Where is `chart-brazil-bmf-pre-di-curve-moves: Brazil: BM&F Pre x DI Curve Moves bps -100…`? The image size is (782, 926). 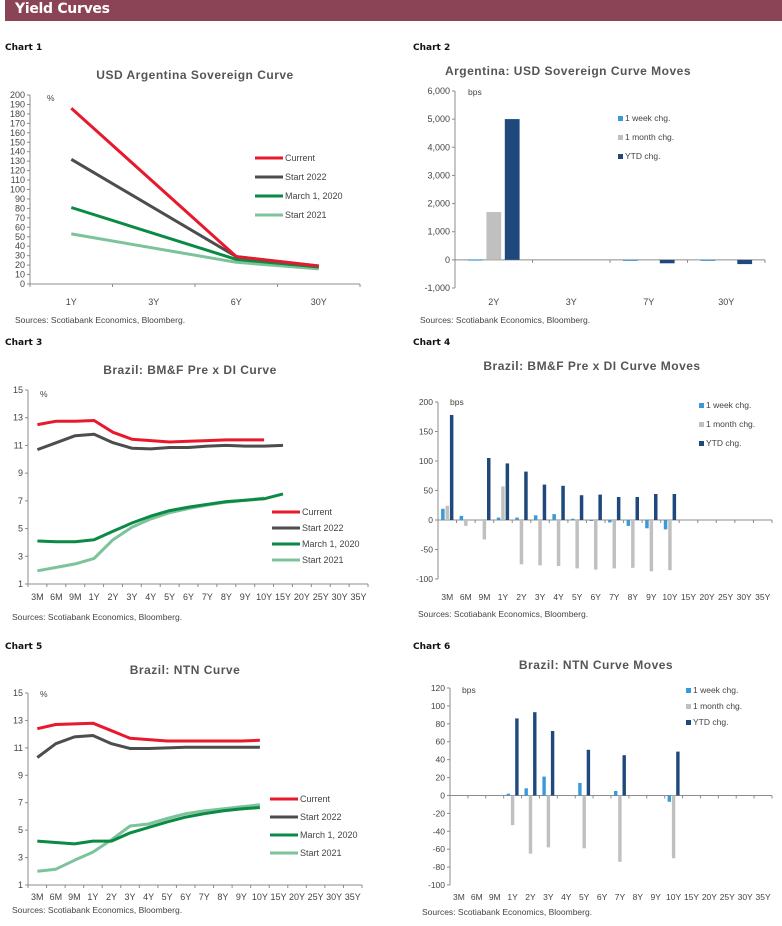 chart-brazil-bmf-pre-di-curve-moves: Brazil: BM&F Pre x DI Curve Moves bps -100… is located at coordinates (594, 489).